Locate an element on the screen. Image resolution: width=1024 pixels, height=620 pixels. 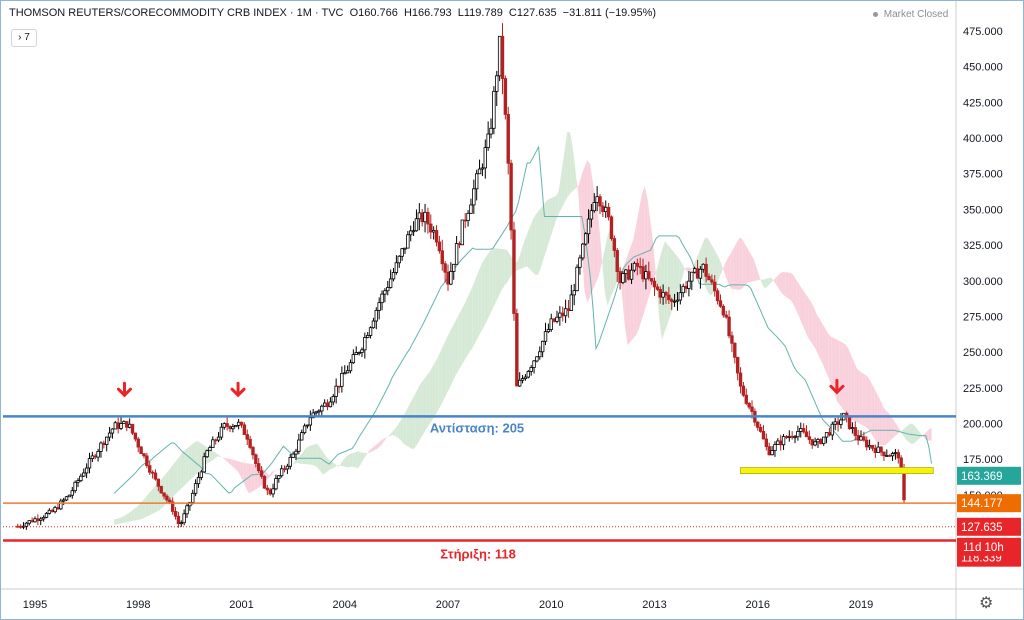
y-tick-label: 375.000 is located at coordinates (983, 175).